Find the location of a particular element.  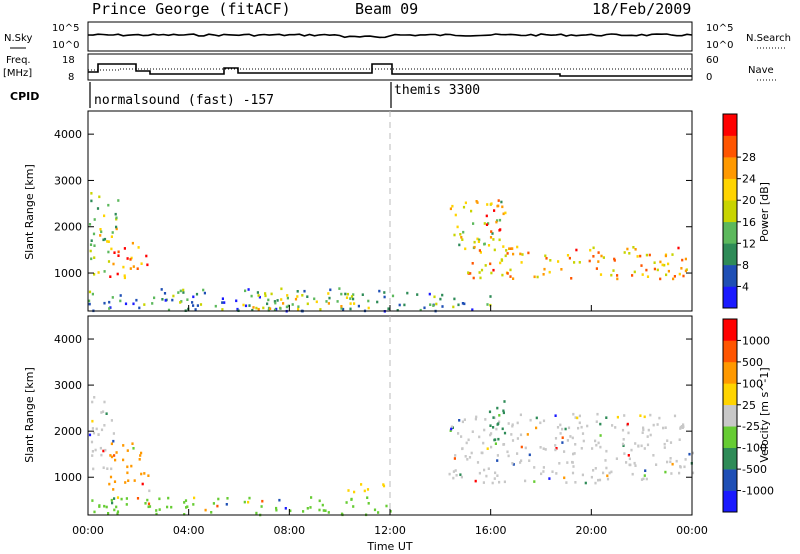

x-tick-label: 00:00 is located at coordinates (692, 530).